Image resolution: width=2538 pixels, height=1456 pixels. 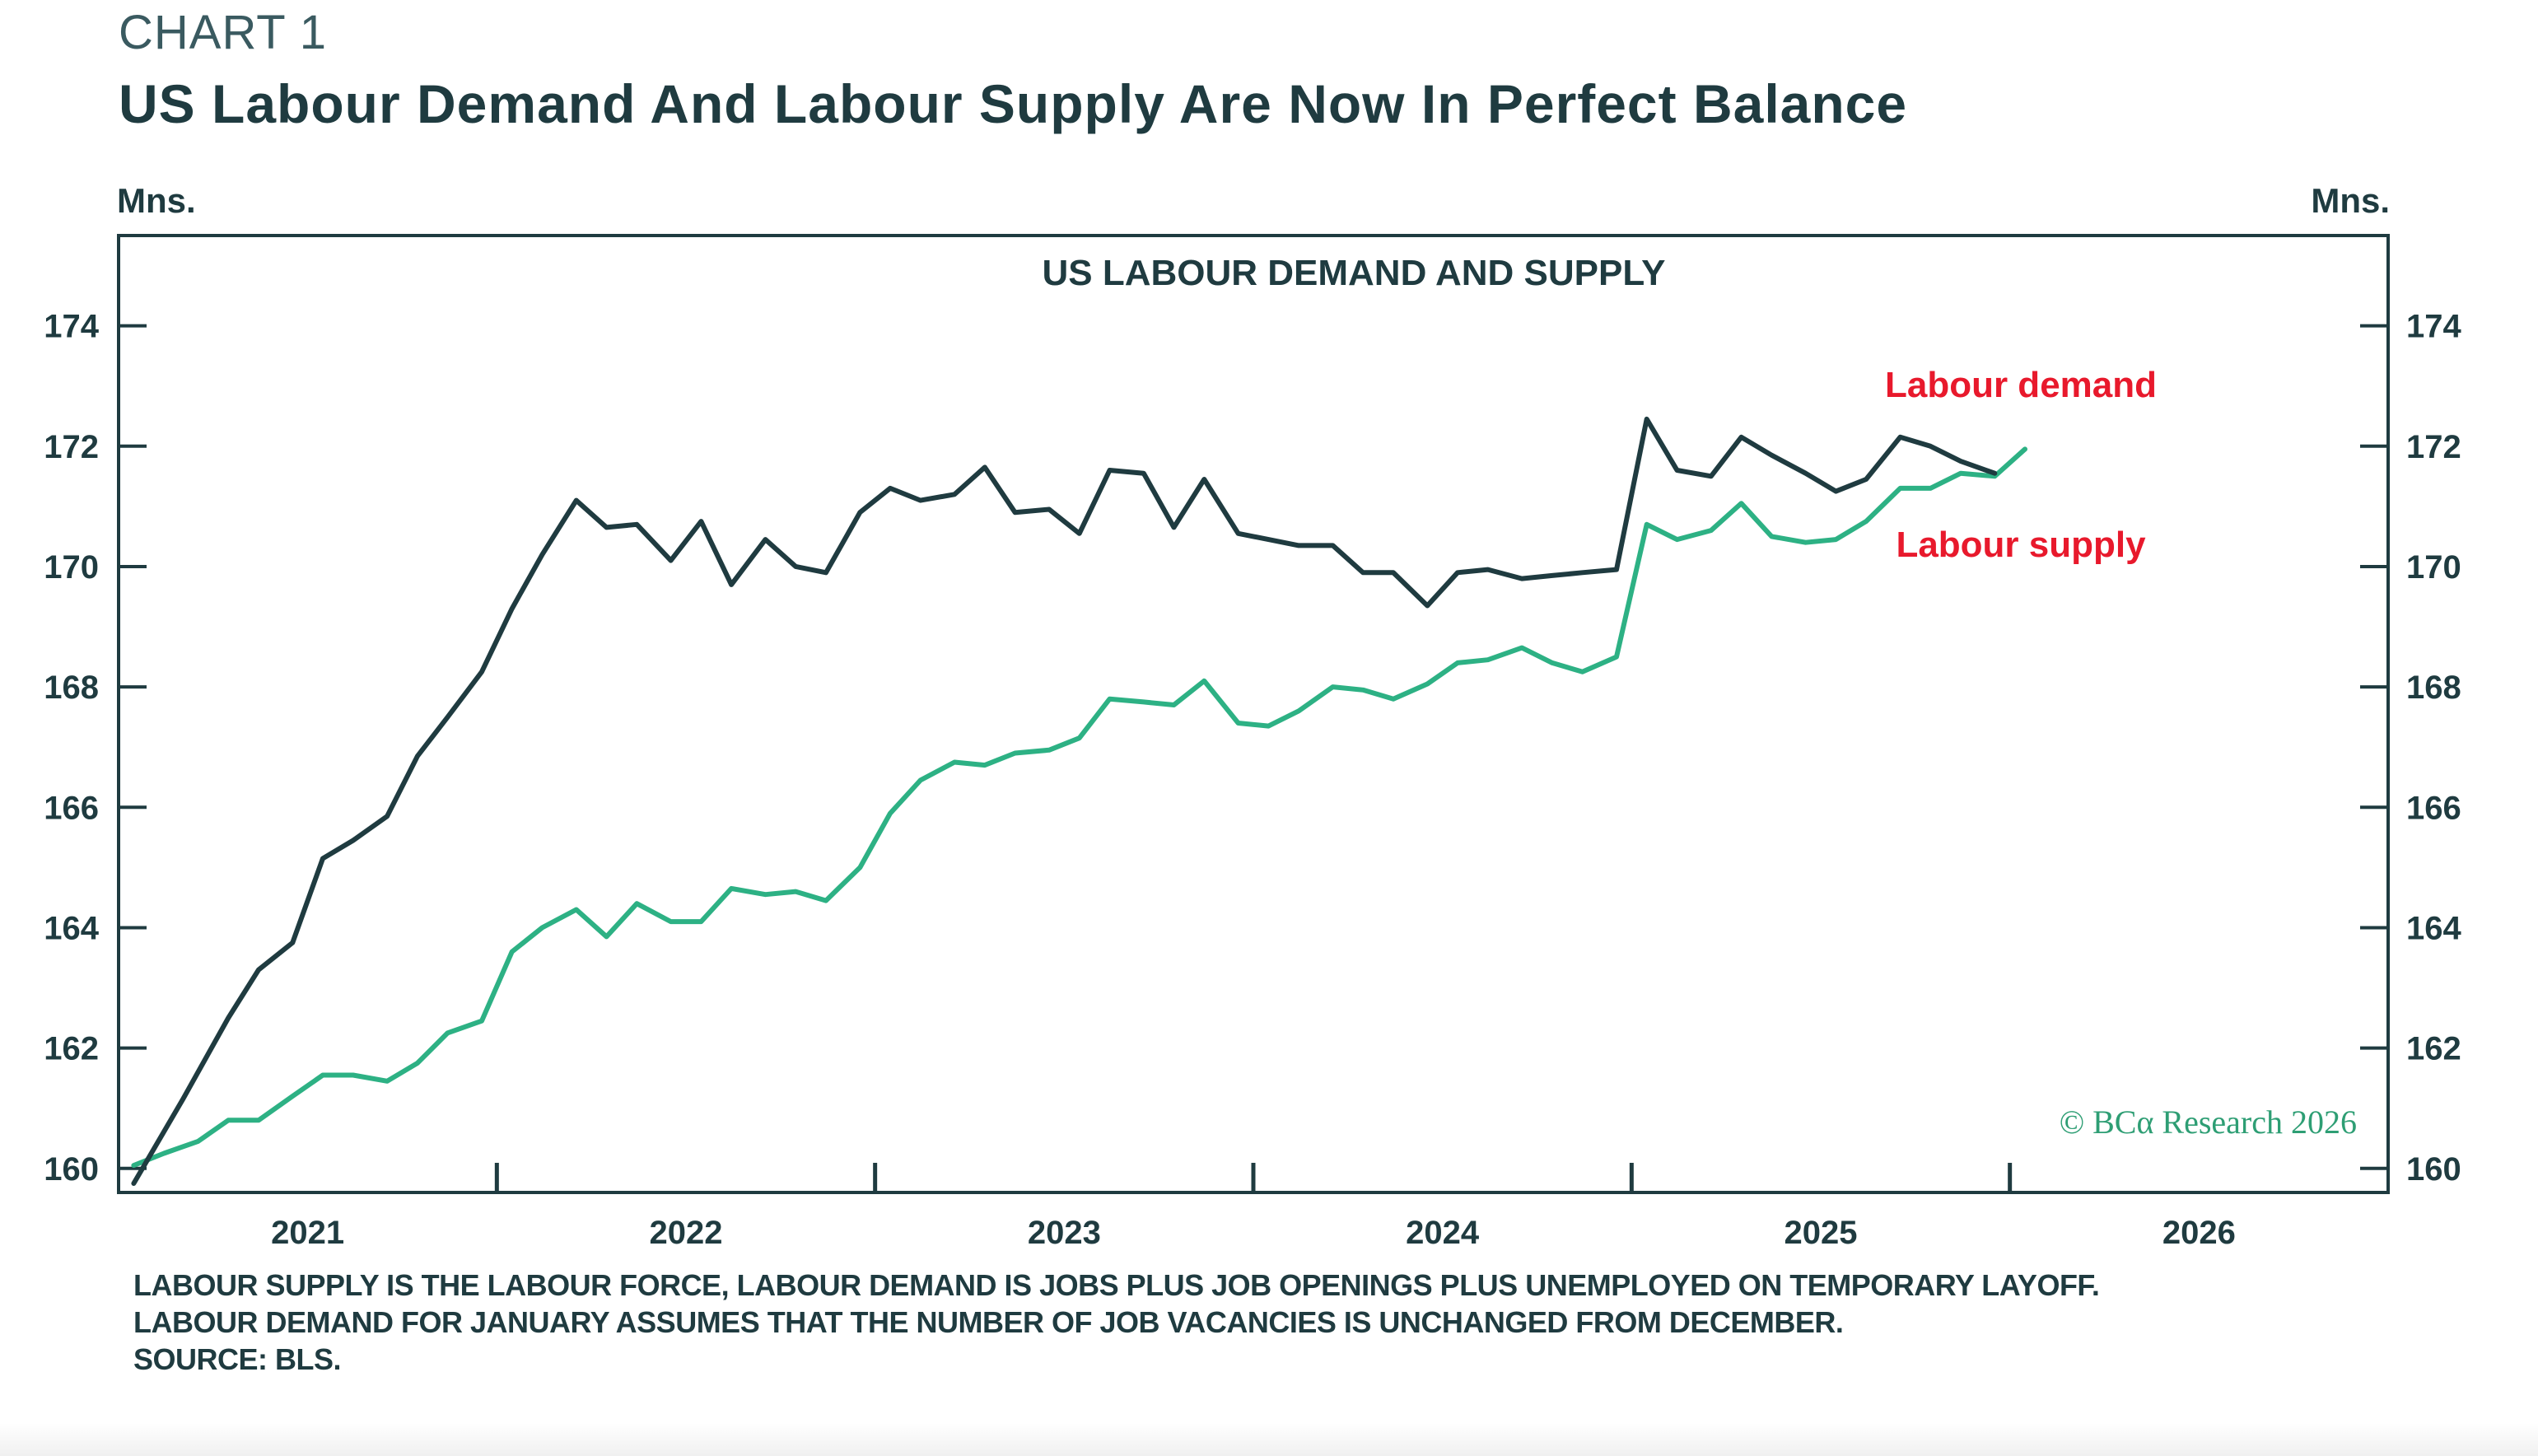 I want to click on chart-number-label: CHART 1, so click(x=224, y=32).